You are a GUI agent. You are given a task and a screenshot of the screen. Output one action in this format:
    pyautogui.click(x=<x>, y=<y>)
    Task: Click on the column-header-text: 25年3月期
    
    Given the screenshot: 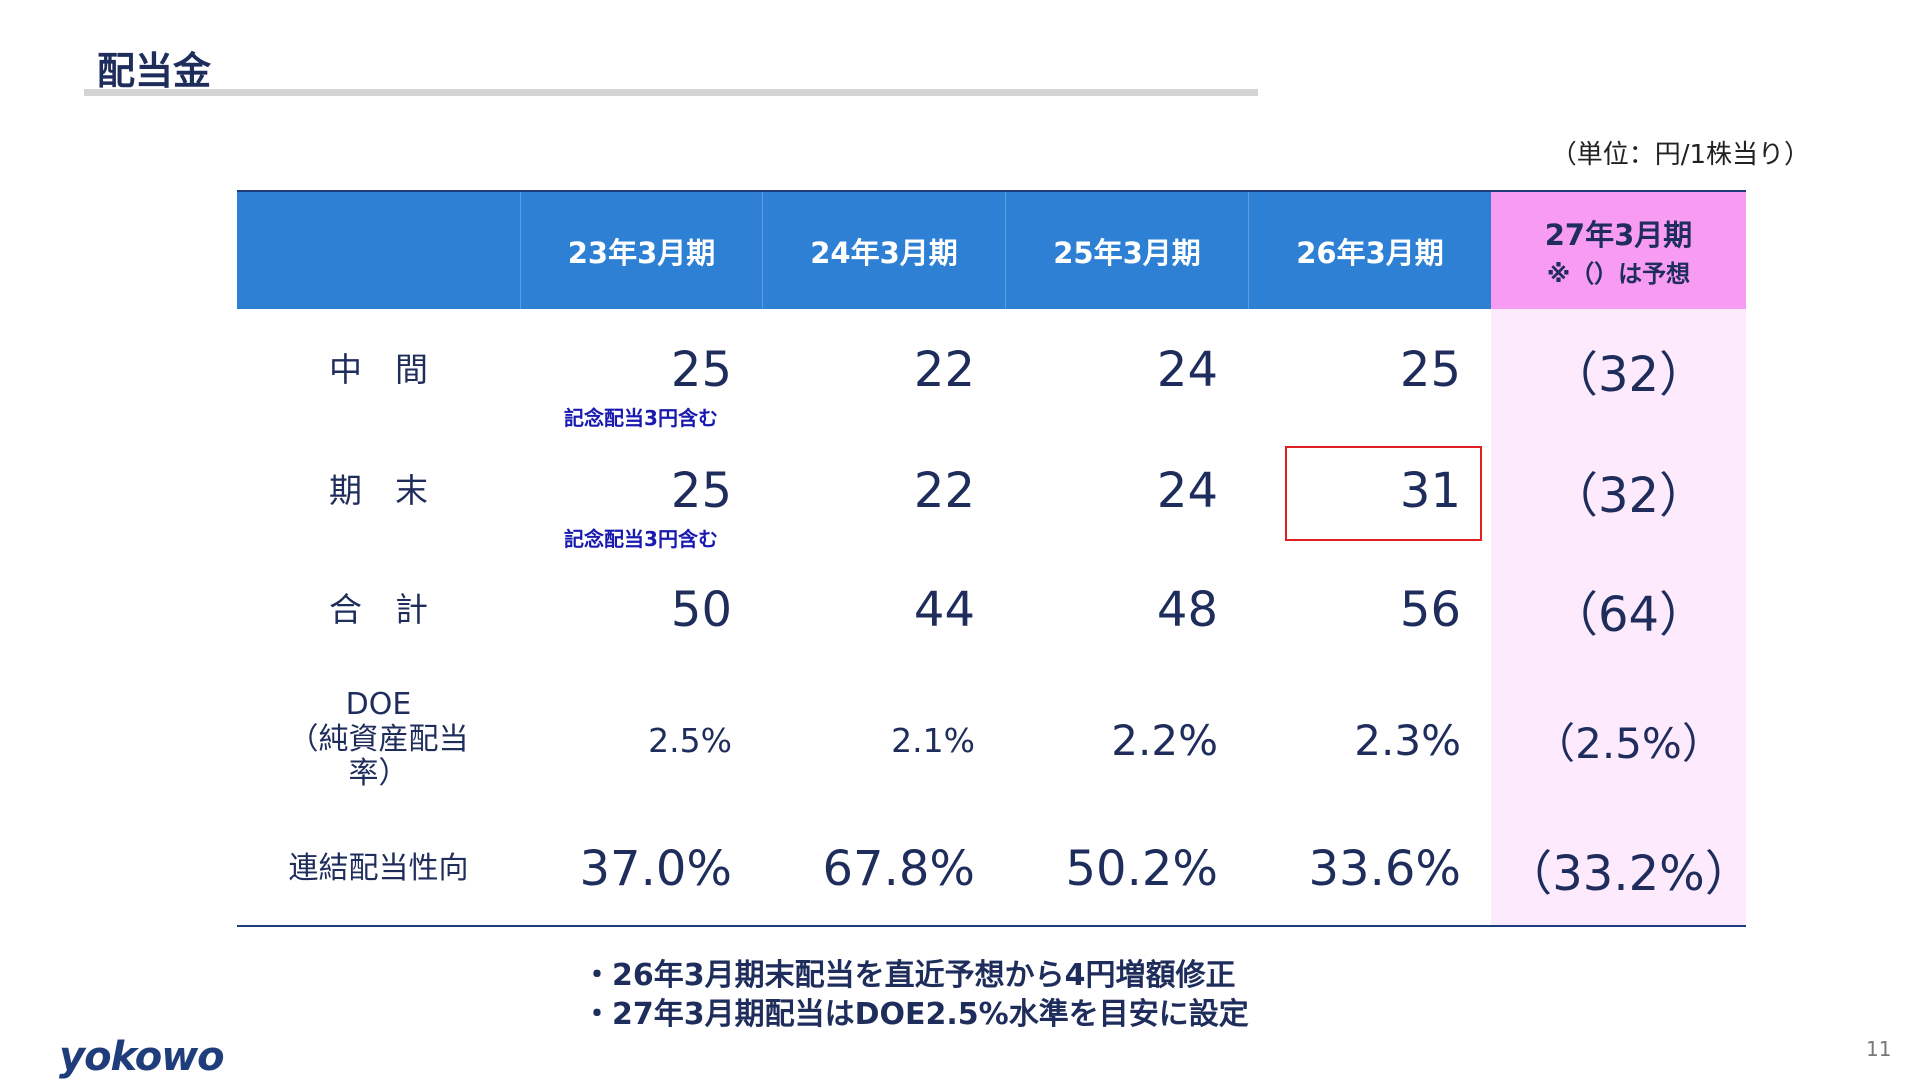 What is the action you would take?
    pyautogui.click(x=1127, y=252)
    